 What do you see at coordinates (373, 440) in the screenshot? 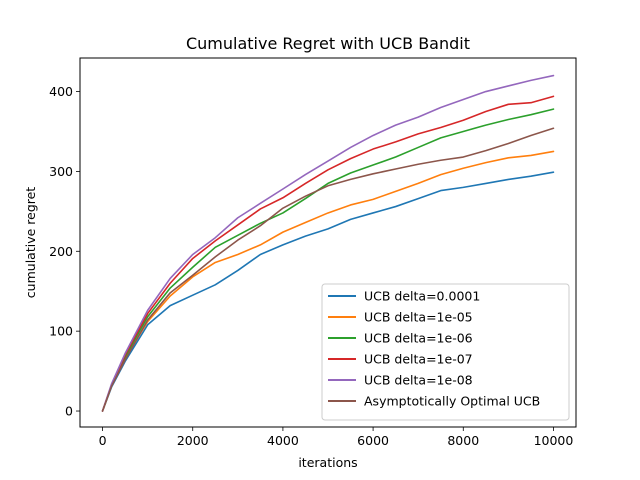
I see `x-tick-label-3: 6000` at bounding box center [373, 440].